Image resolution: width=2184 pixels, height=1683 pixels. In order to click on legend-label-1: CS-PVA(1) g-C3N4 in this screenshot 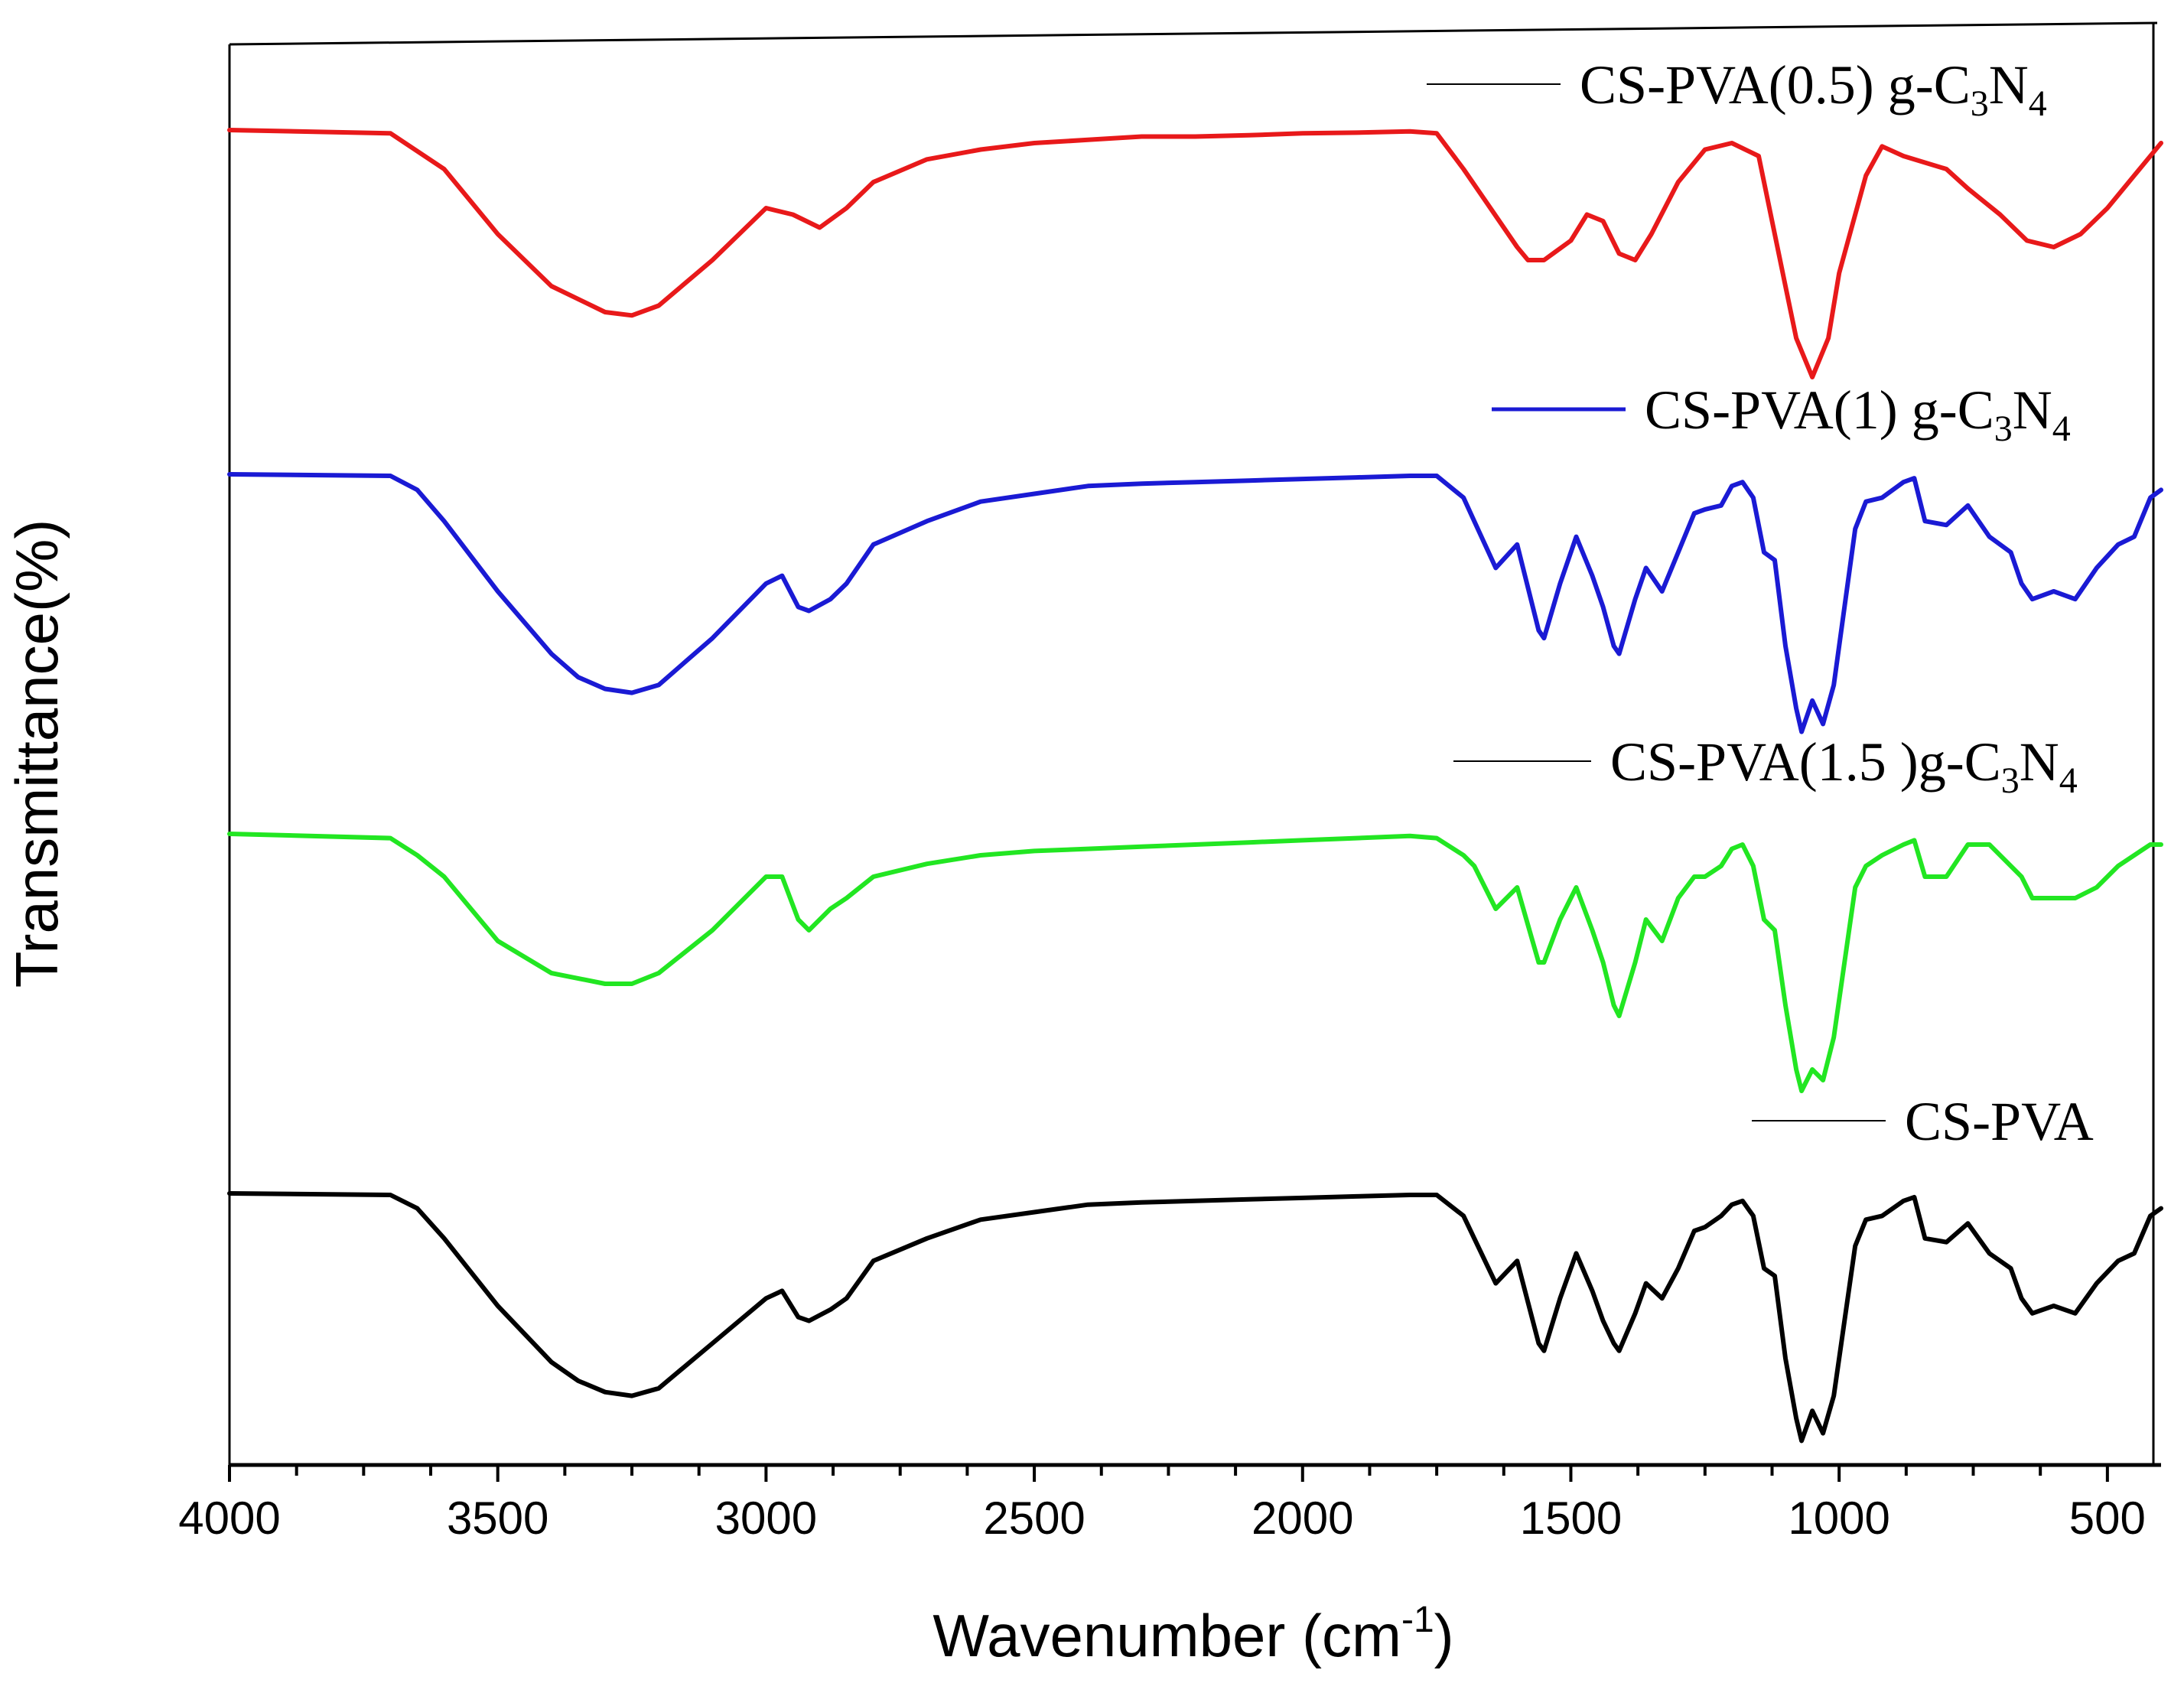, I will do `click(1858, 414)`.